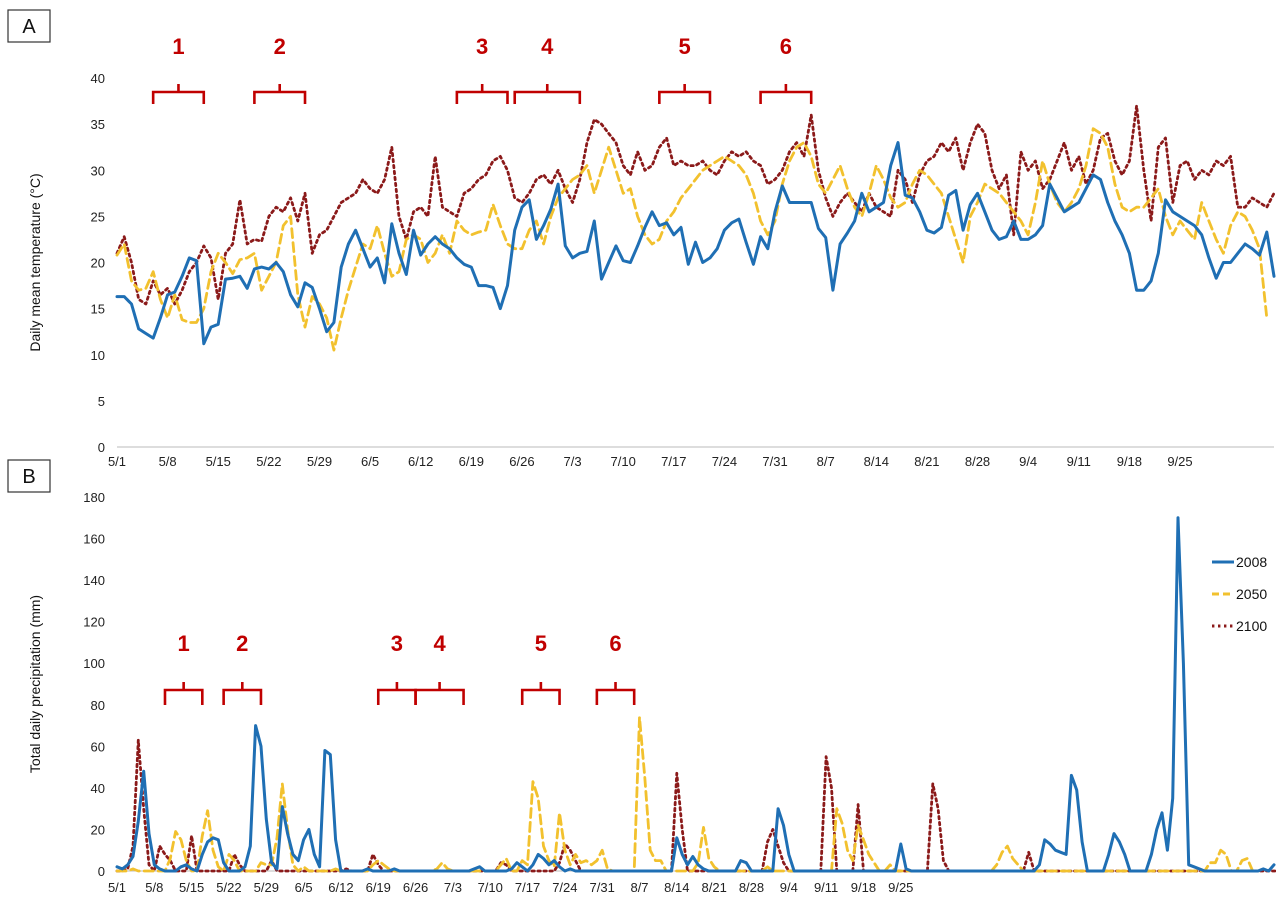 This screenshot has height=900, width=1276. I want to click on legend-label: 2100, so click(1251, 626).